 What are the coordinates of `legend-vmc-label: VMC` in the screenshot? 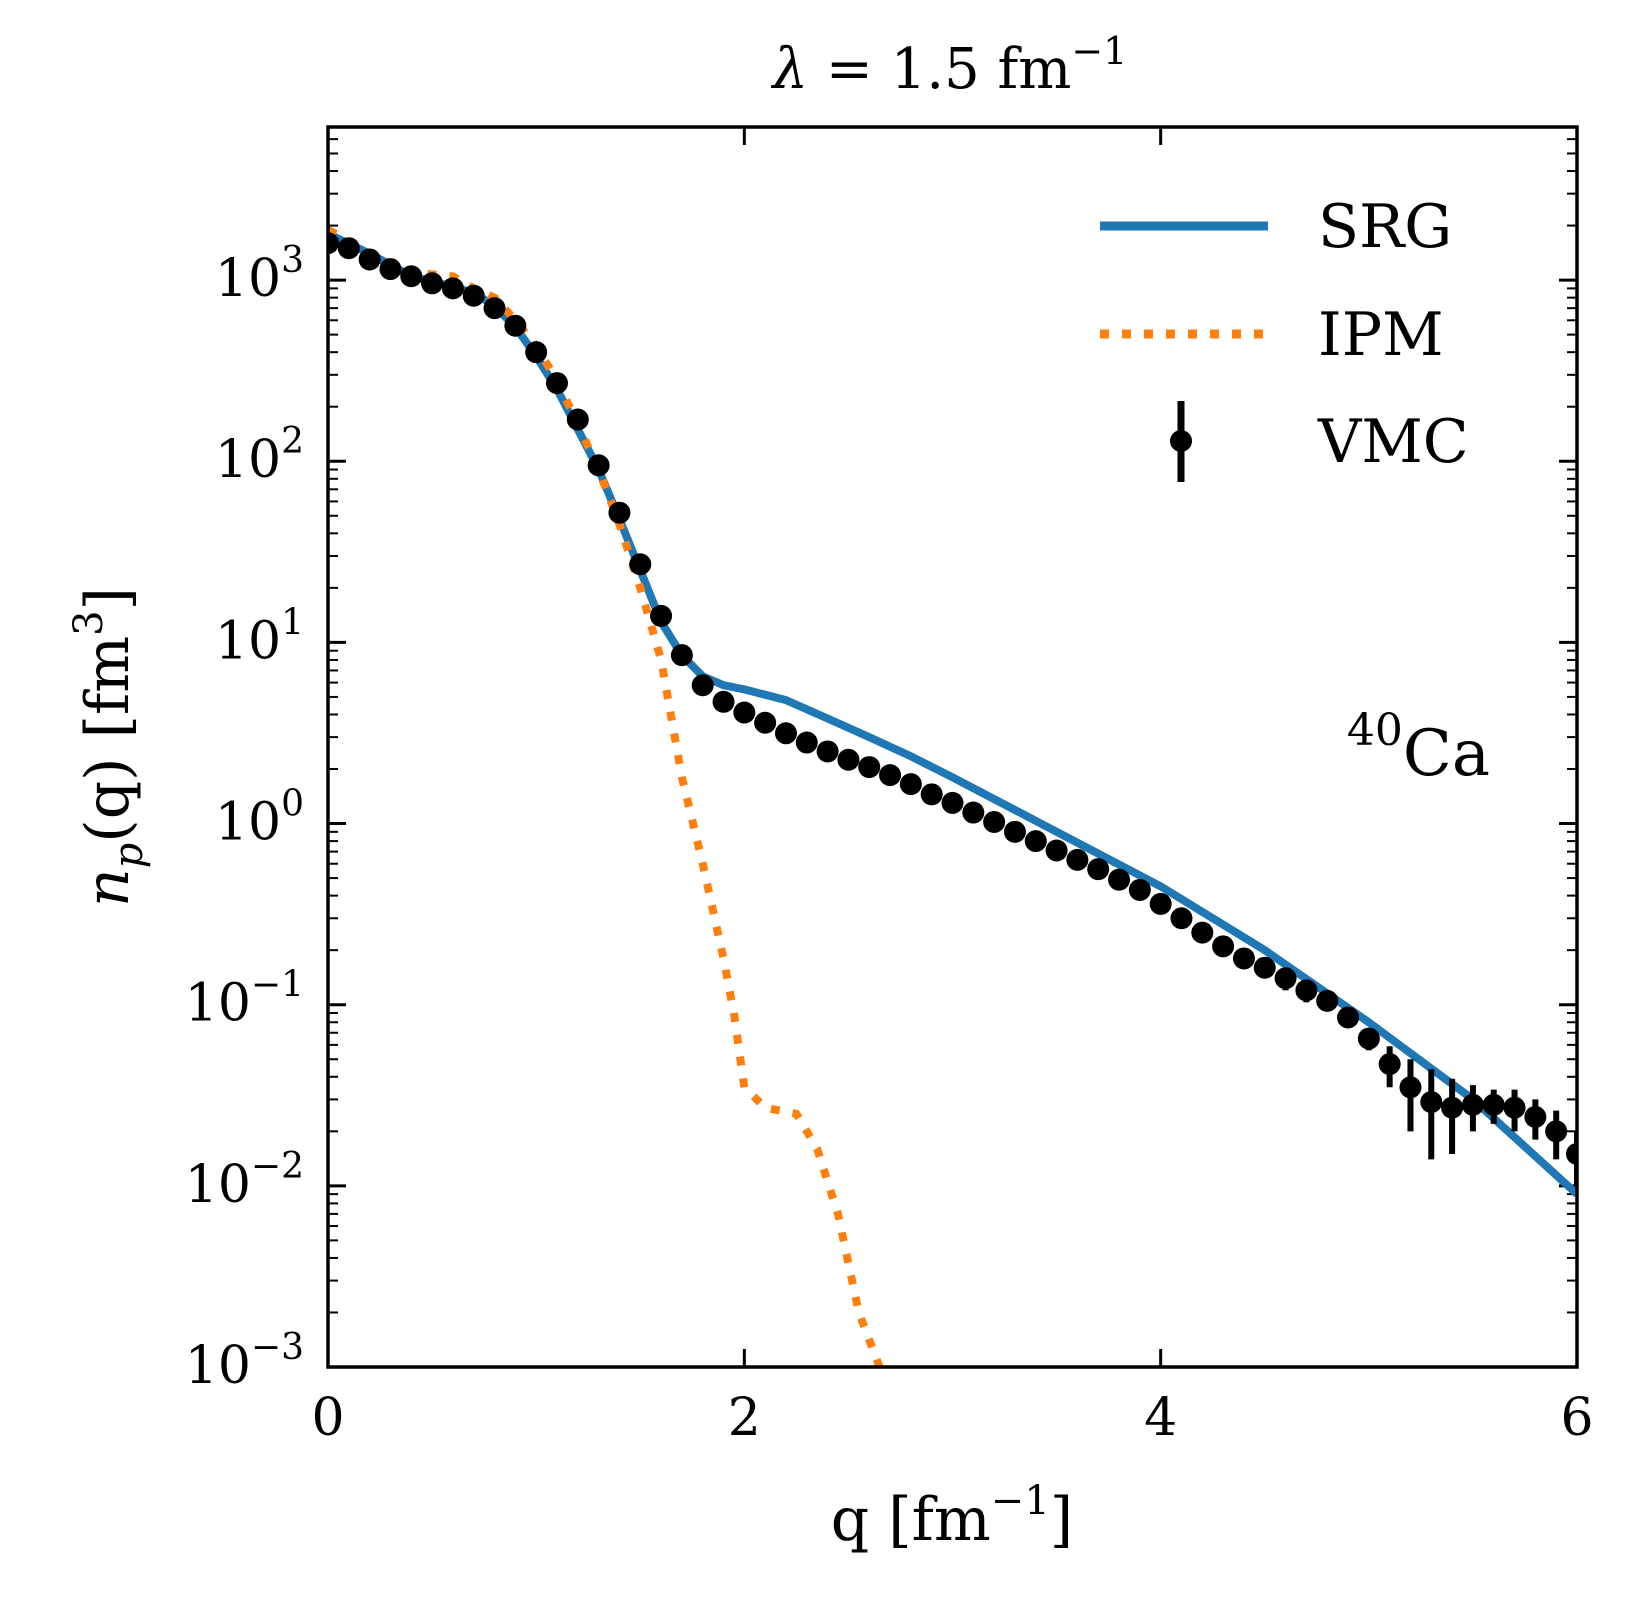 It's located at (1393, 442).